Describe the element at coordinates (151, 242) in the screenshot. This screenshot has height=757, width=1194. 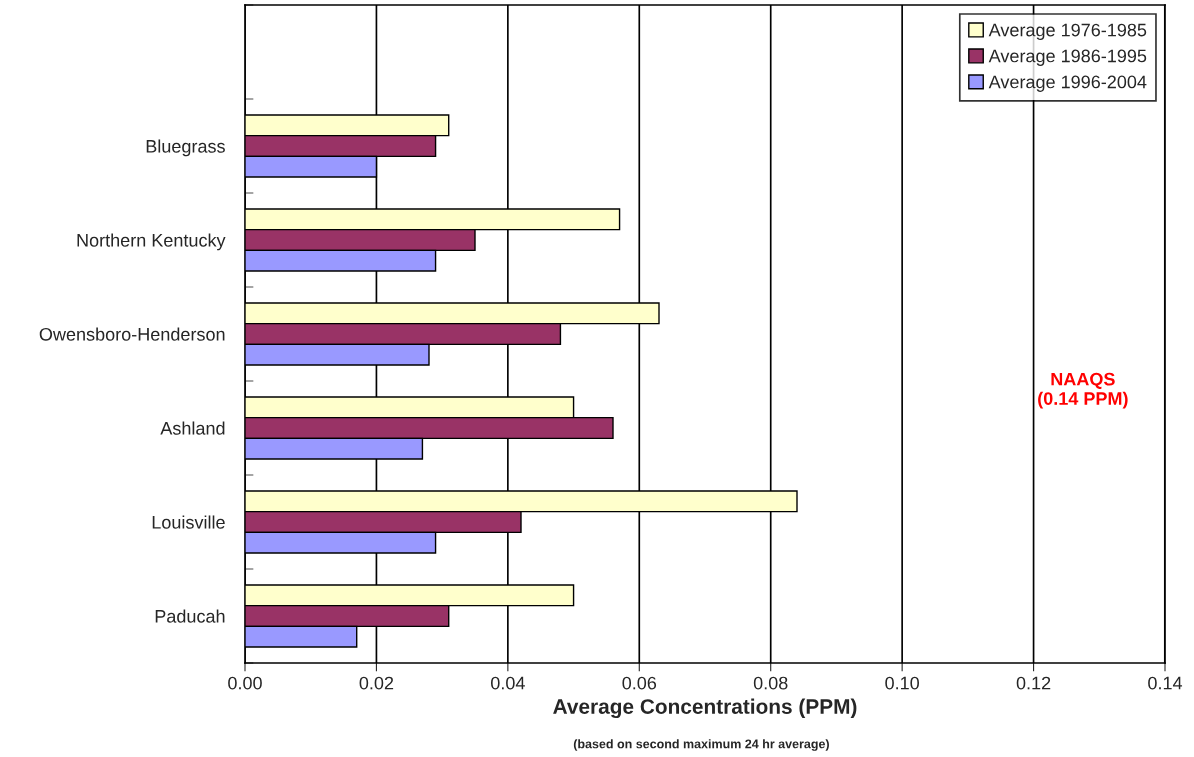
I see `y-tick-label: Northern Kentucky` at that location.